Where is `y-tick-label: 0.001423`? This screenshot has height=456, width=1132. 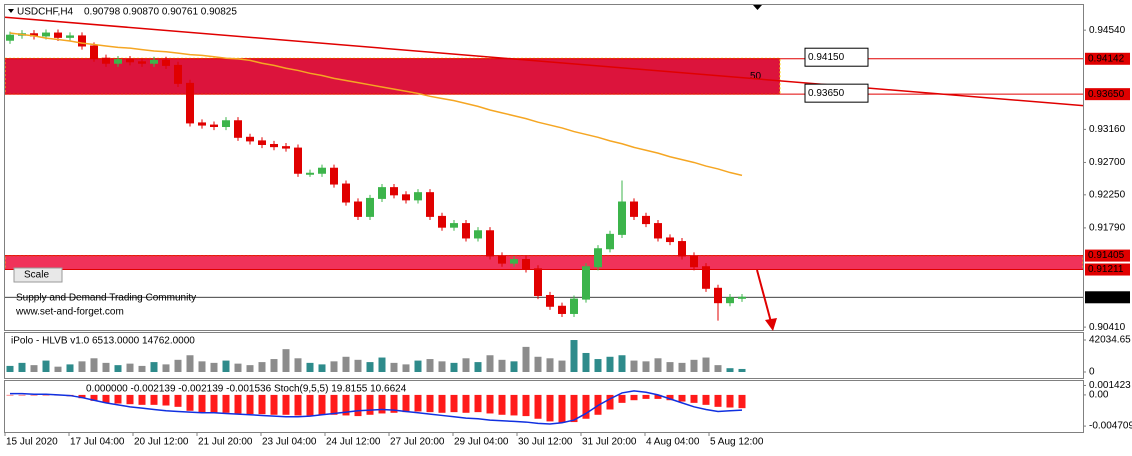
y-tick-label: 0.001423 is located at coordinates (1110, 385).